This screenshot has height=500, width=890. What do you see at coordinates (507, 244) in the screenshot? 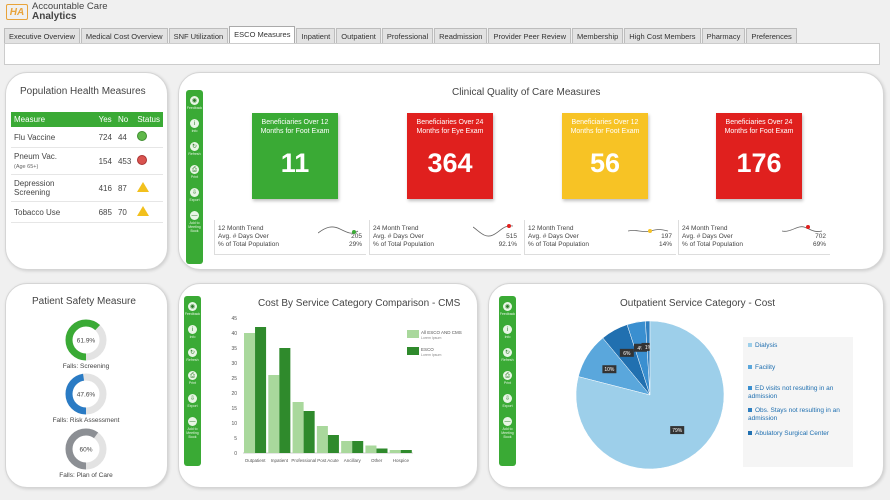
I see `pct-value: 92.1%` at bounding box center [507, 244].